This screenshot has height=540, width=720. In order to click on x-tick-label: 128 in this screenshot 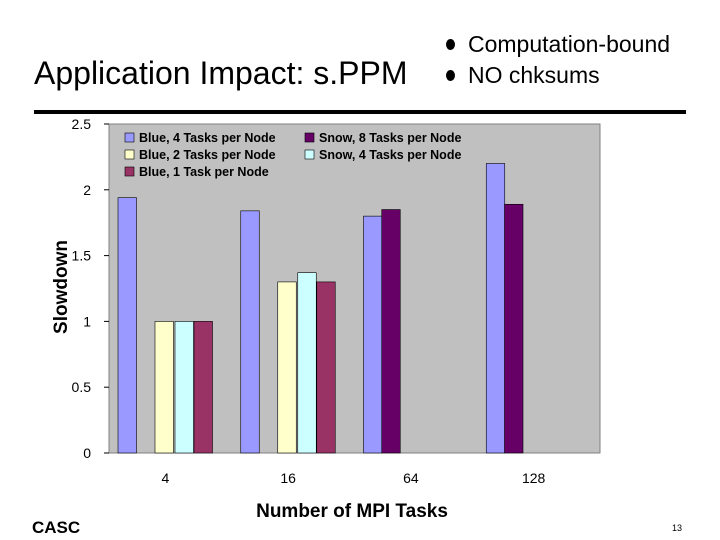, I will do `click(534, 478)`.